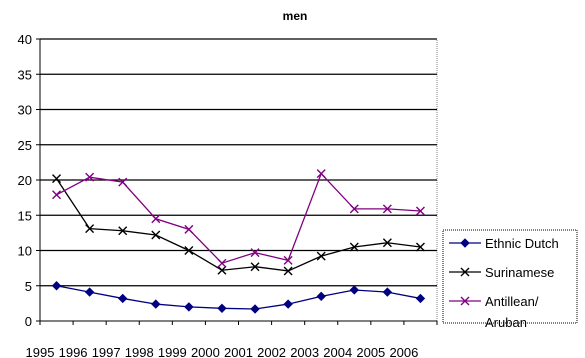 The width and height of the screenshot is (585, 358). I want to click on x-tick-label: 1995, so click(40, 351).